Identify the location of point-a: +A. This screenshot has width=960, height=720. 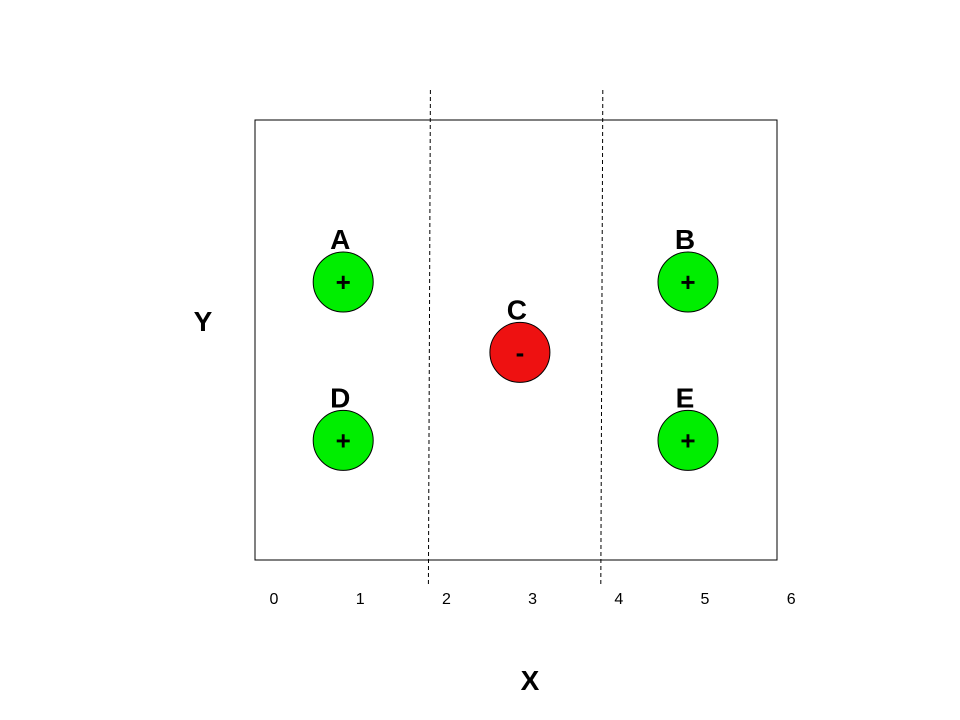
(343, 268).